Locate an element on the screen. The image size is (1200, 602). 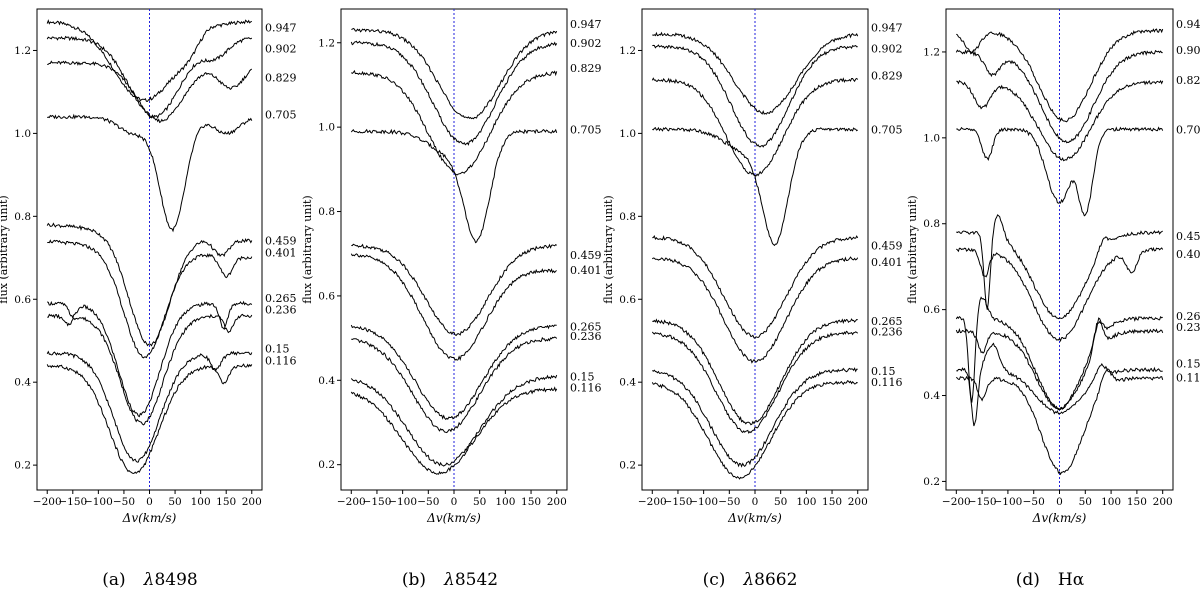
caption-c: (c) λ8662 is located at coordinates (750, 580).